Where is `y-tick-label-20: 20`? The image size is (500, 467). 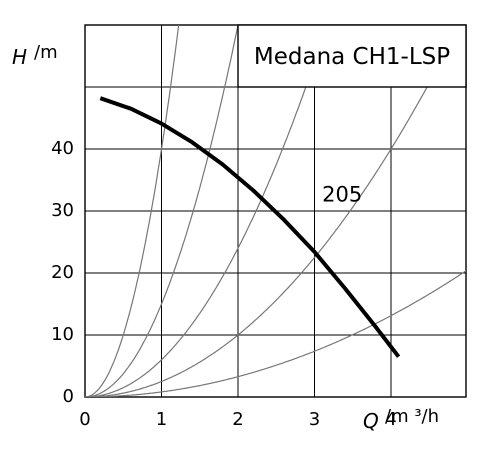
y-tick-label-20: 20 is located at coordinates (62, 272).